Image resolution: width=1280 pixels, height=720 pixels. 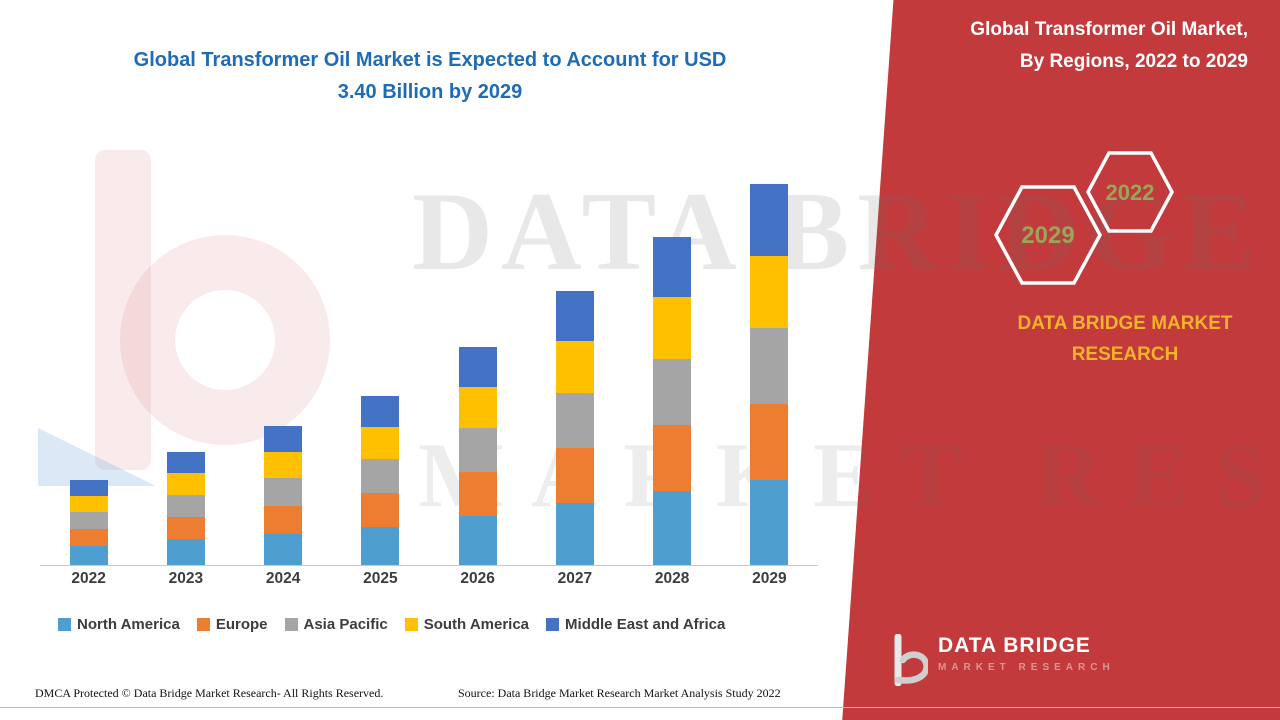 What do you see at coordinates (1014, 645) in the screenshot?
I see `databridge-logo-name: DATA BRIDGE` at bounding box center [1014, 645].